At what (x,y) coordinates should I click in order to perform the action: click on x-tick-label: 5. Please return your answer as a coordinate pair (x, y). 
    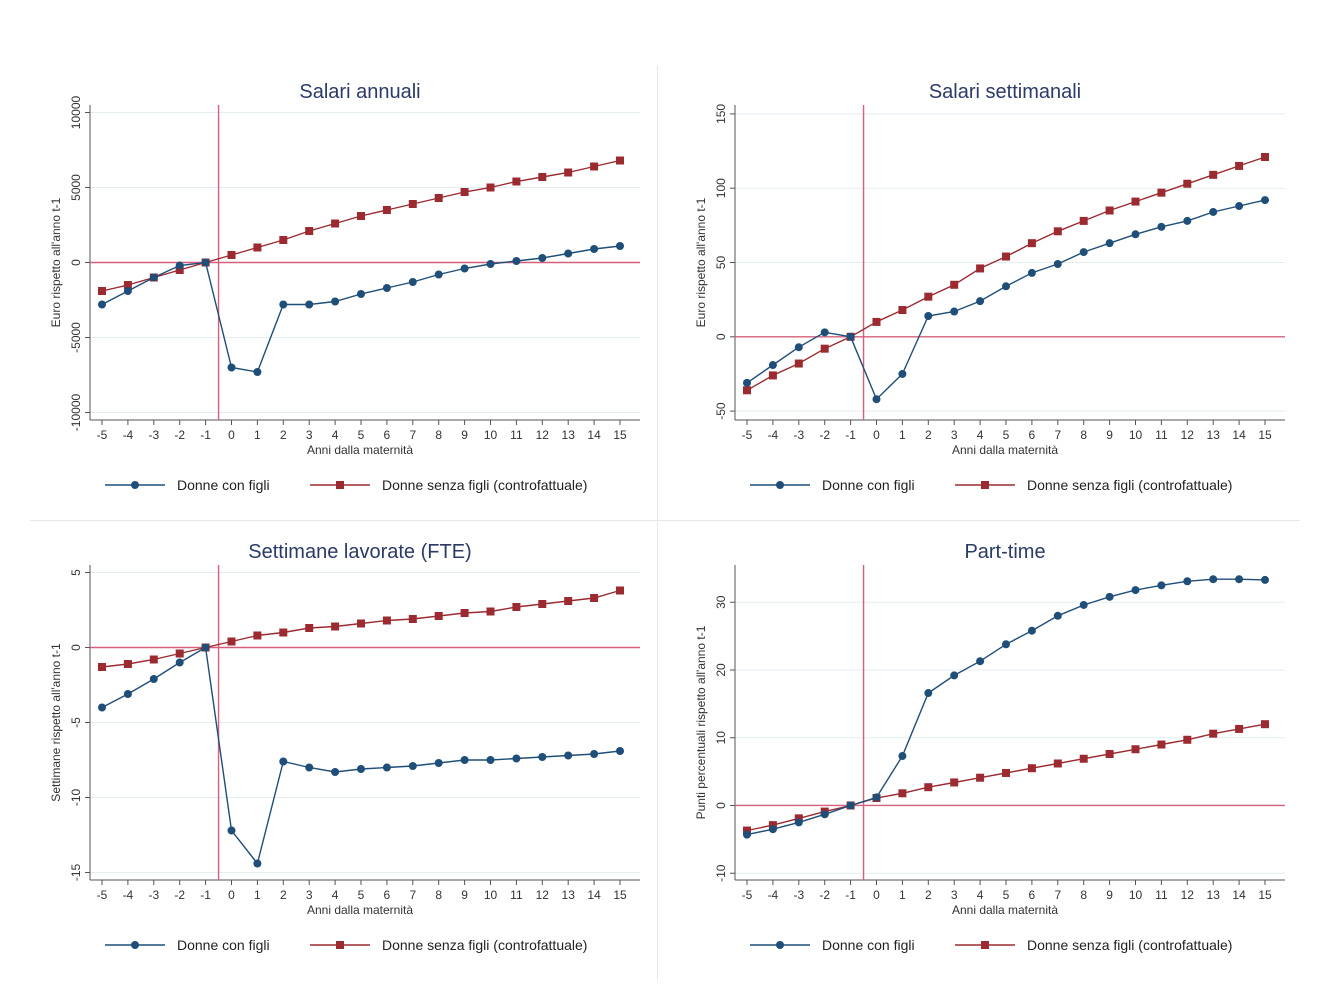
    Looking at the image, I should click on (361, 895).